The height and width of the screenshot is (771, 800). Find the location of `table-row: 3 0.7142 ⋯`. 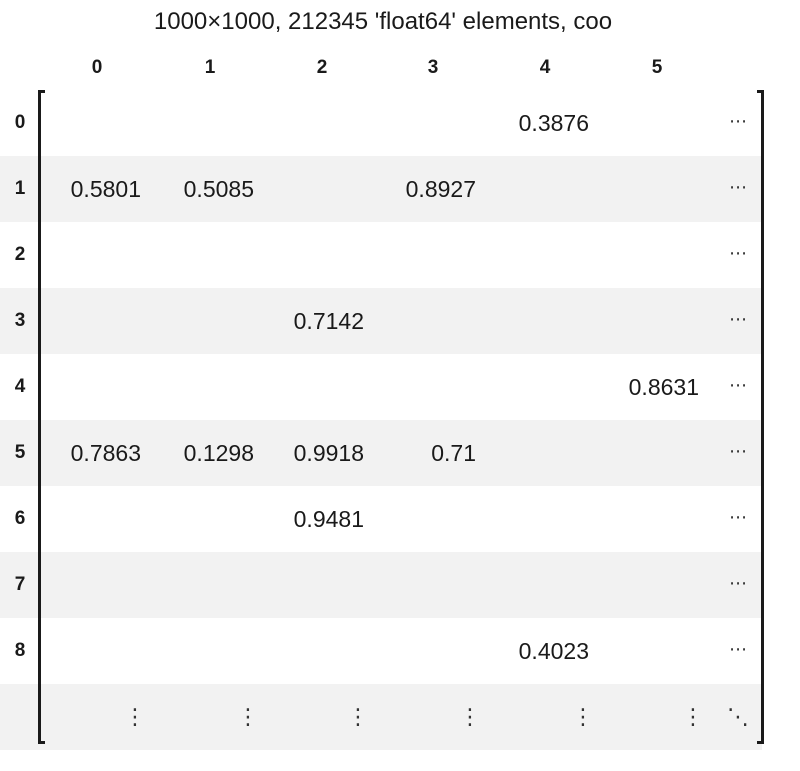

table-row: 3 0.7142 ⋯ is located at coordinates (381, 321).